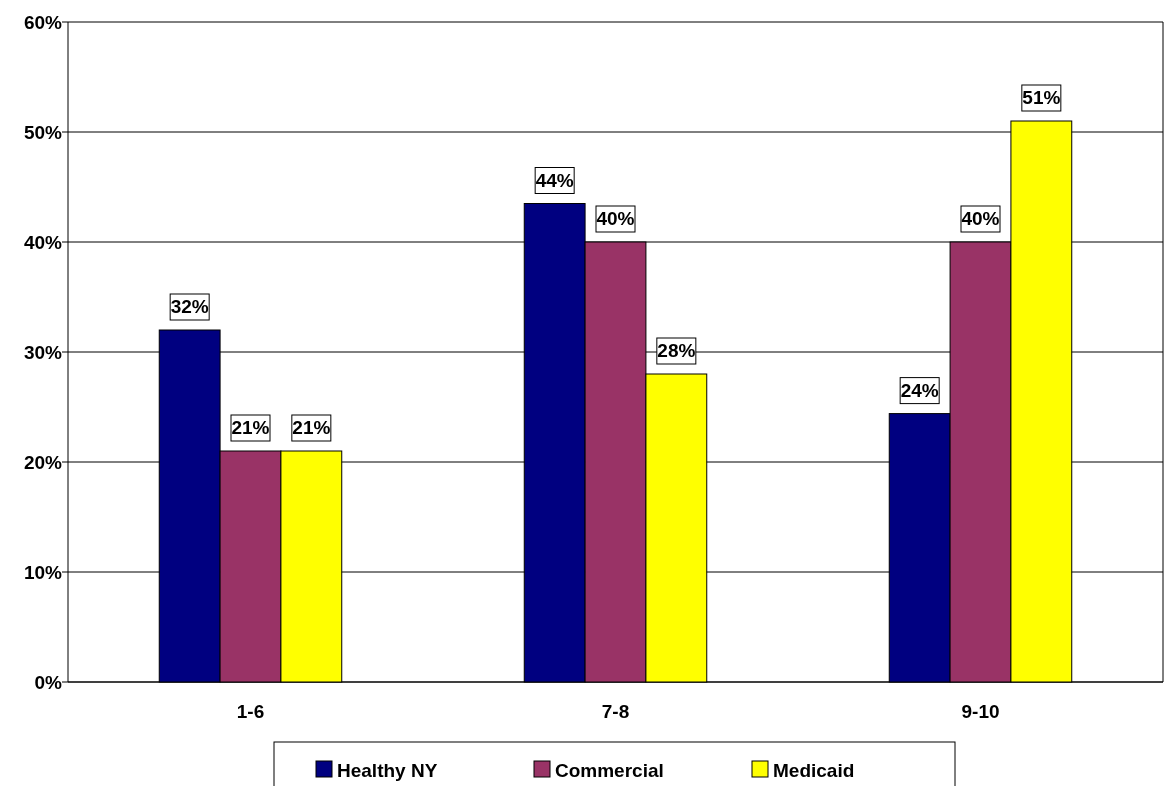 Image resolution: width=1164 pixels, height=786 pixels. I want to click on y-tick-label: 40%, so click(43, 242).